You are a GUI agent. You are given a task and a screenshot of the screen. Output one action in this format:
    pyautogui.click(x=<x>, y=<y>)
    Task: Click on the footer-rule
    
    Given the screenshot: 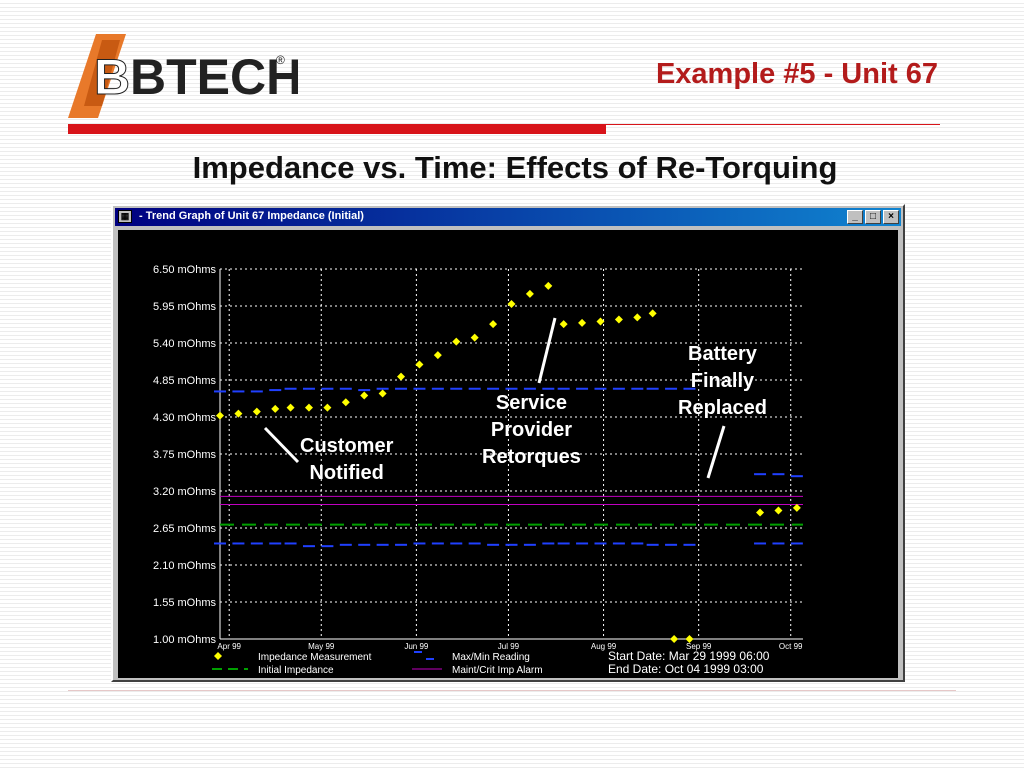 What is the action you would take?
    pyautogui.click(x=512, y=690)
    